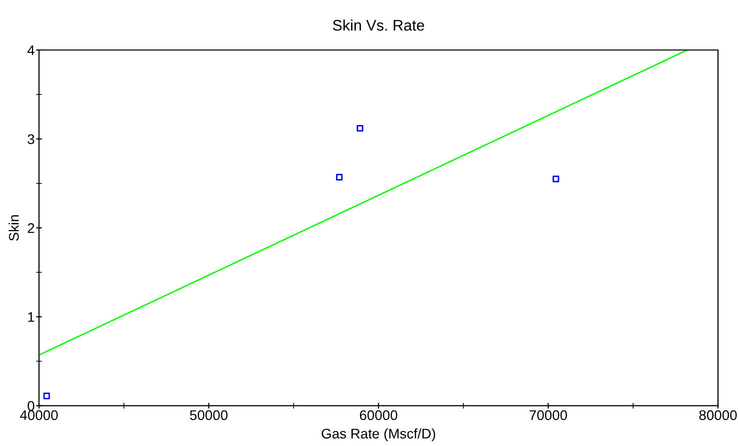  What do you see at coordinates (379, 435) in the screenshot?
I see `x-axis-title: Gas Rate (Mscf/D)` at bounding box center [379, 435].